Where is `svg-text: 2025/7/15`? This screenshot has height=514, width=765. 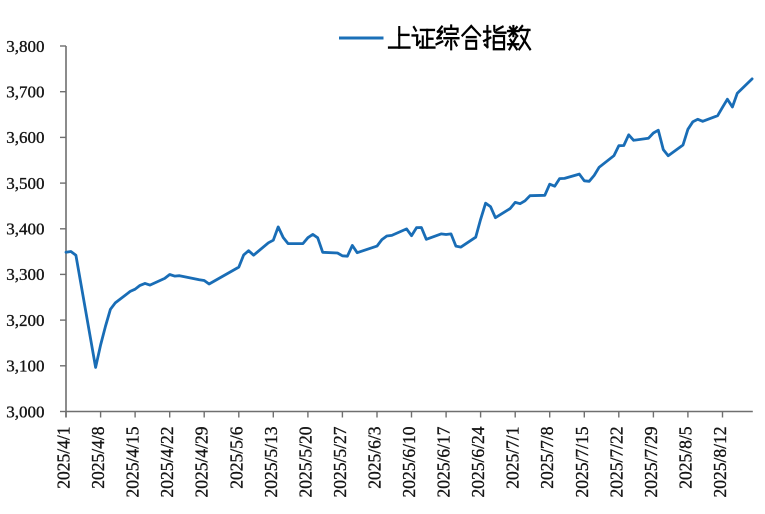
svg-text: 2025/7/15 is located at coordinates (582, 461).